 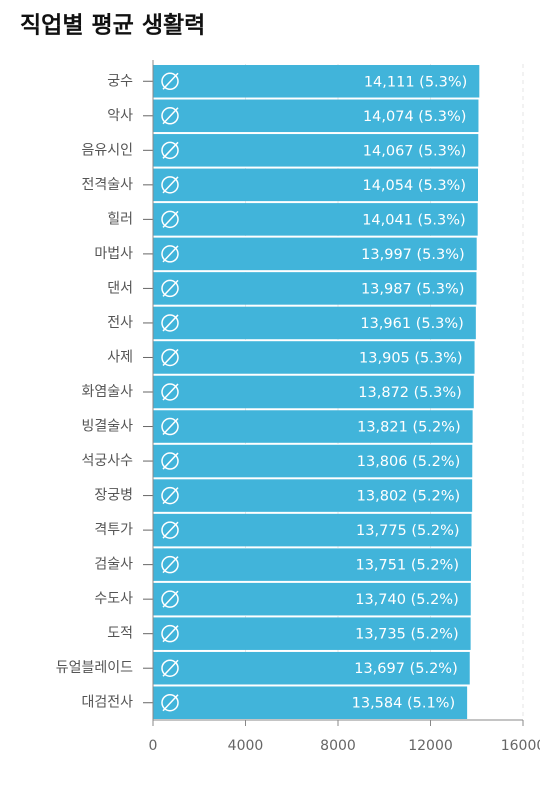 What do you see at coordinates (412, 324) in the screenshot?
I see `value-label: 13,961 (5.3%)` at bounding box center [412, 324].